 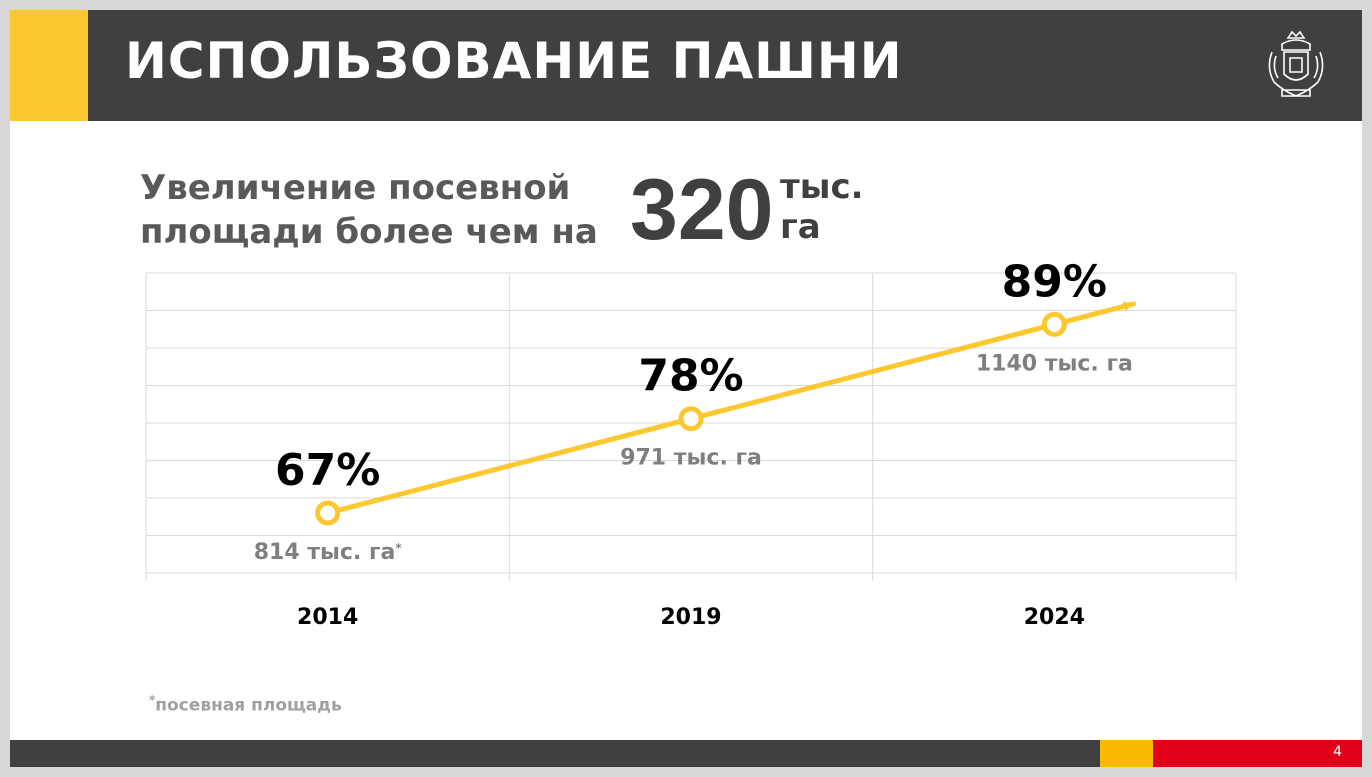 I want to click on footnote-text: посевная площадь, so click(x=248, y=705).